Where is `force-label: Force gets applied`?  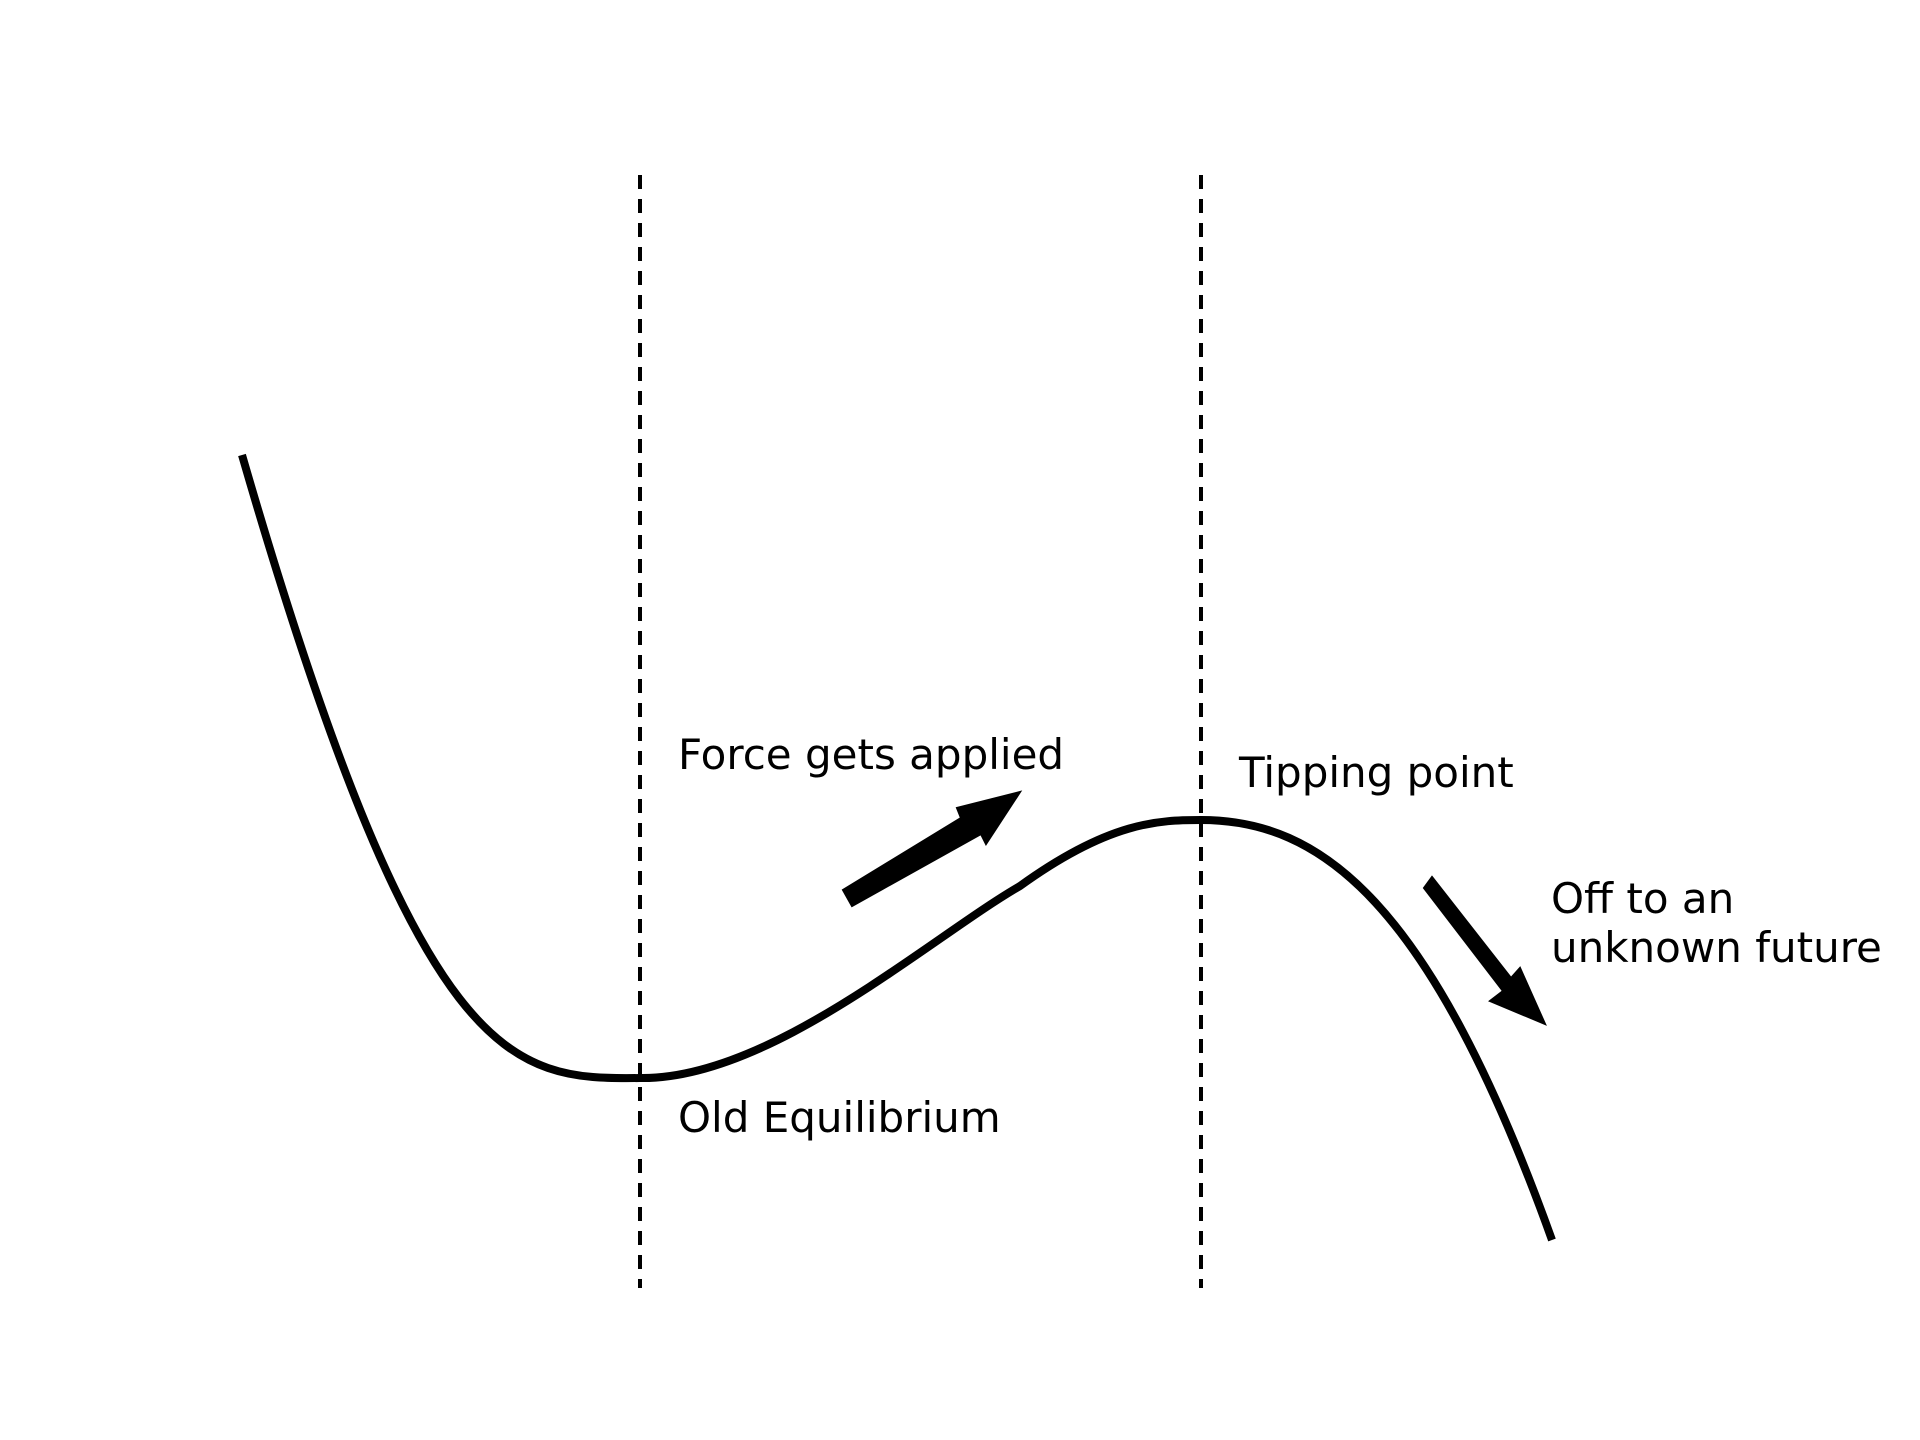 force-label: Force gets applied is located at coordinates (871, 754).